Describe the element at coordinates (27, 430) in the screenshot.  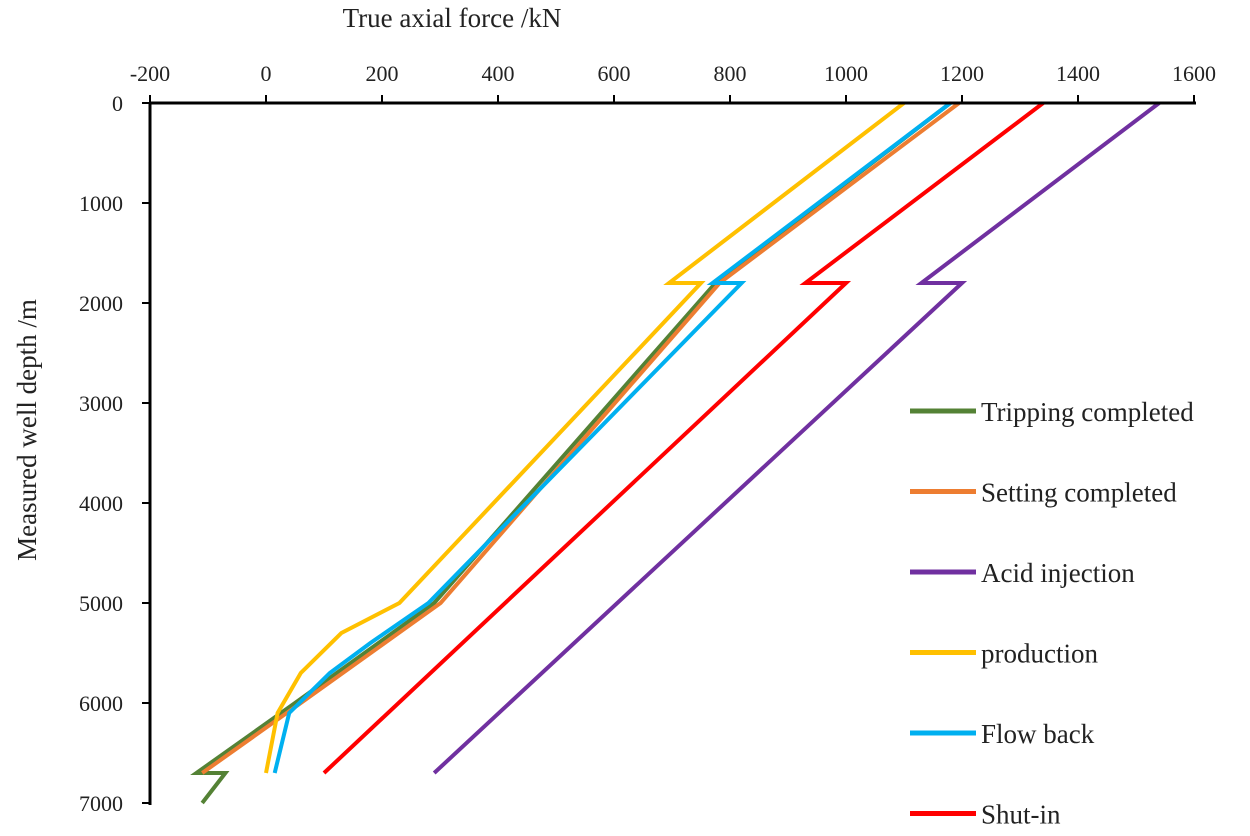
I see `y-axis-title: Measured well depth /m` at that location.